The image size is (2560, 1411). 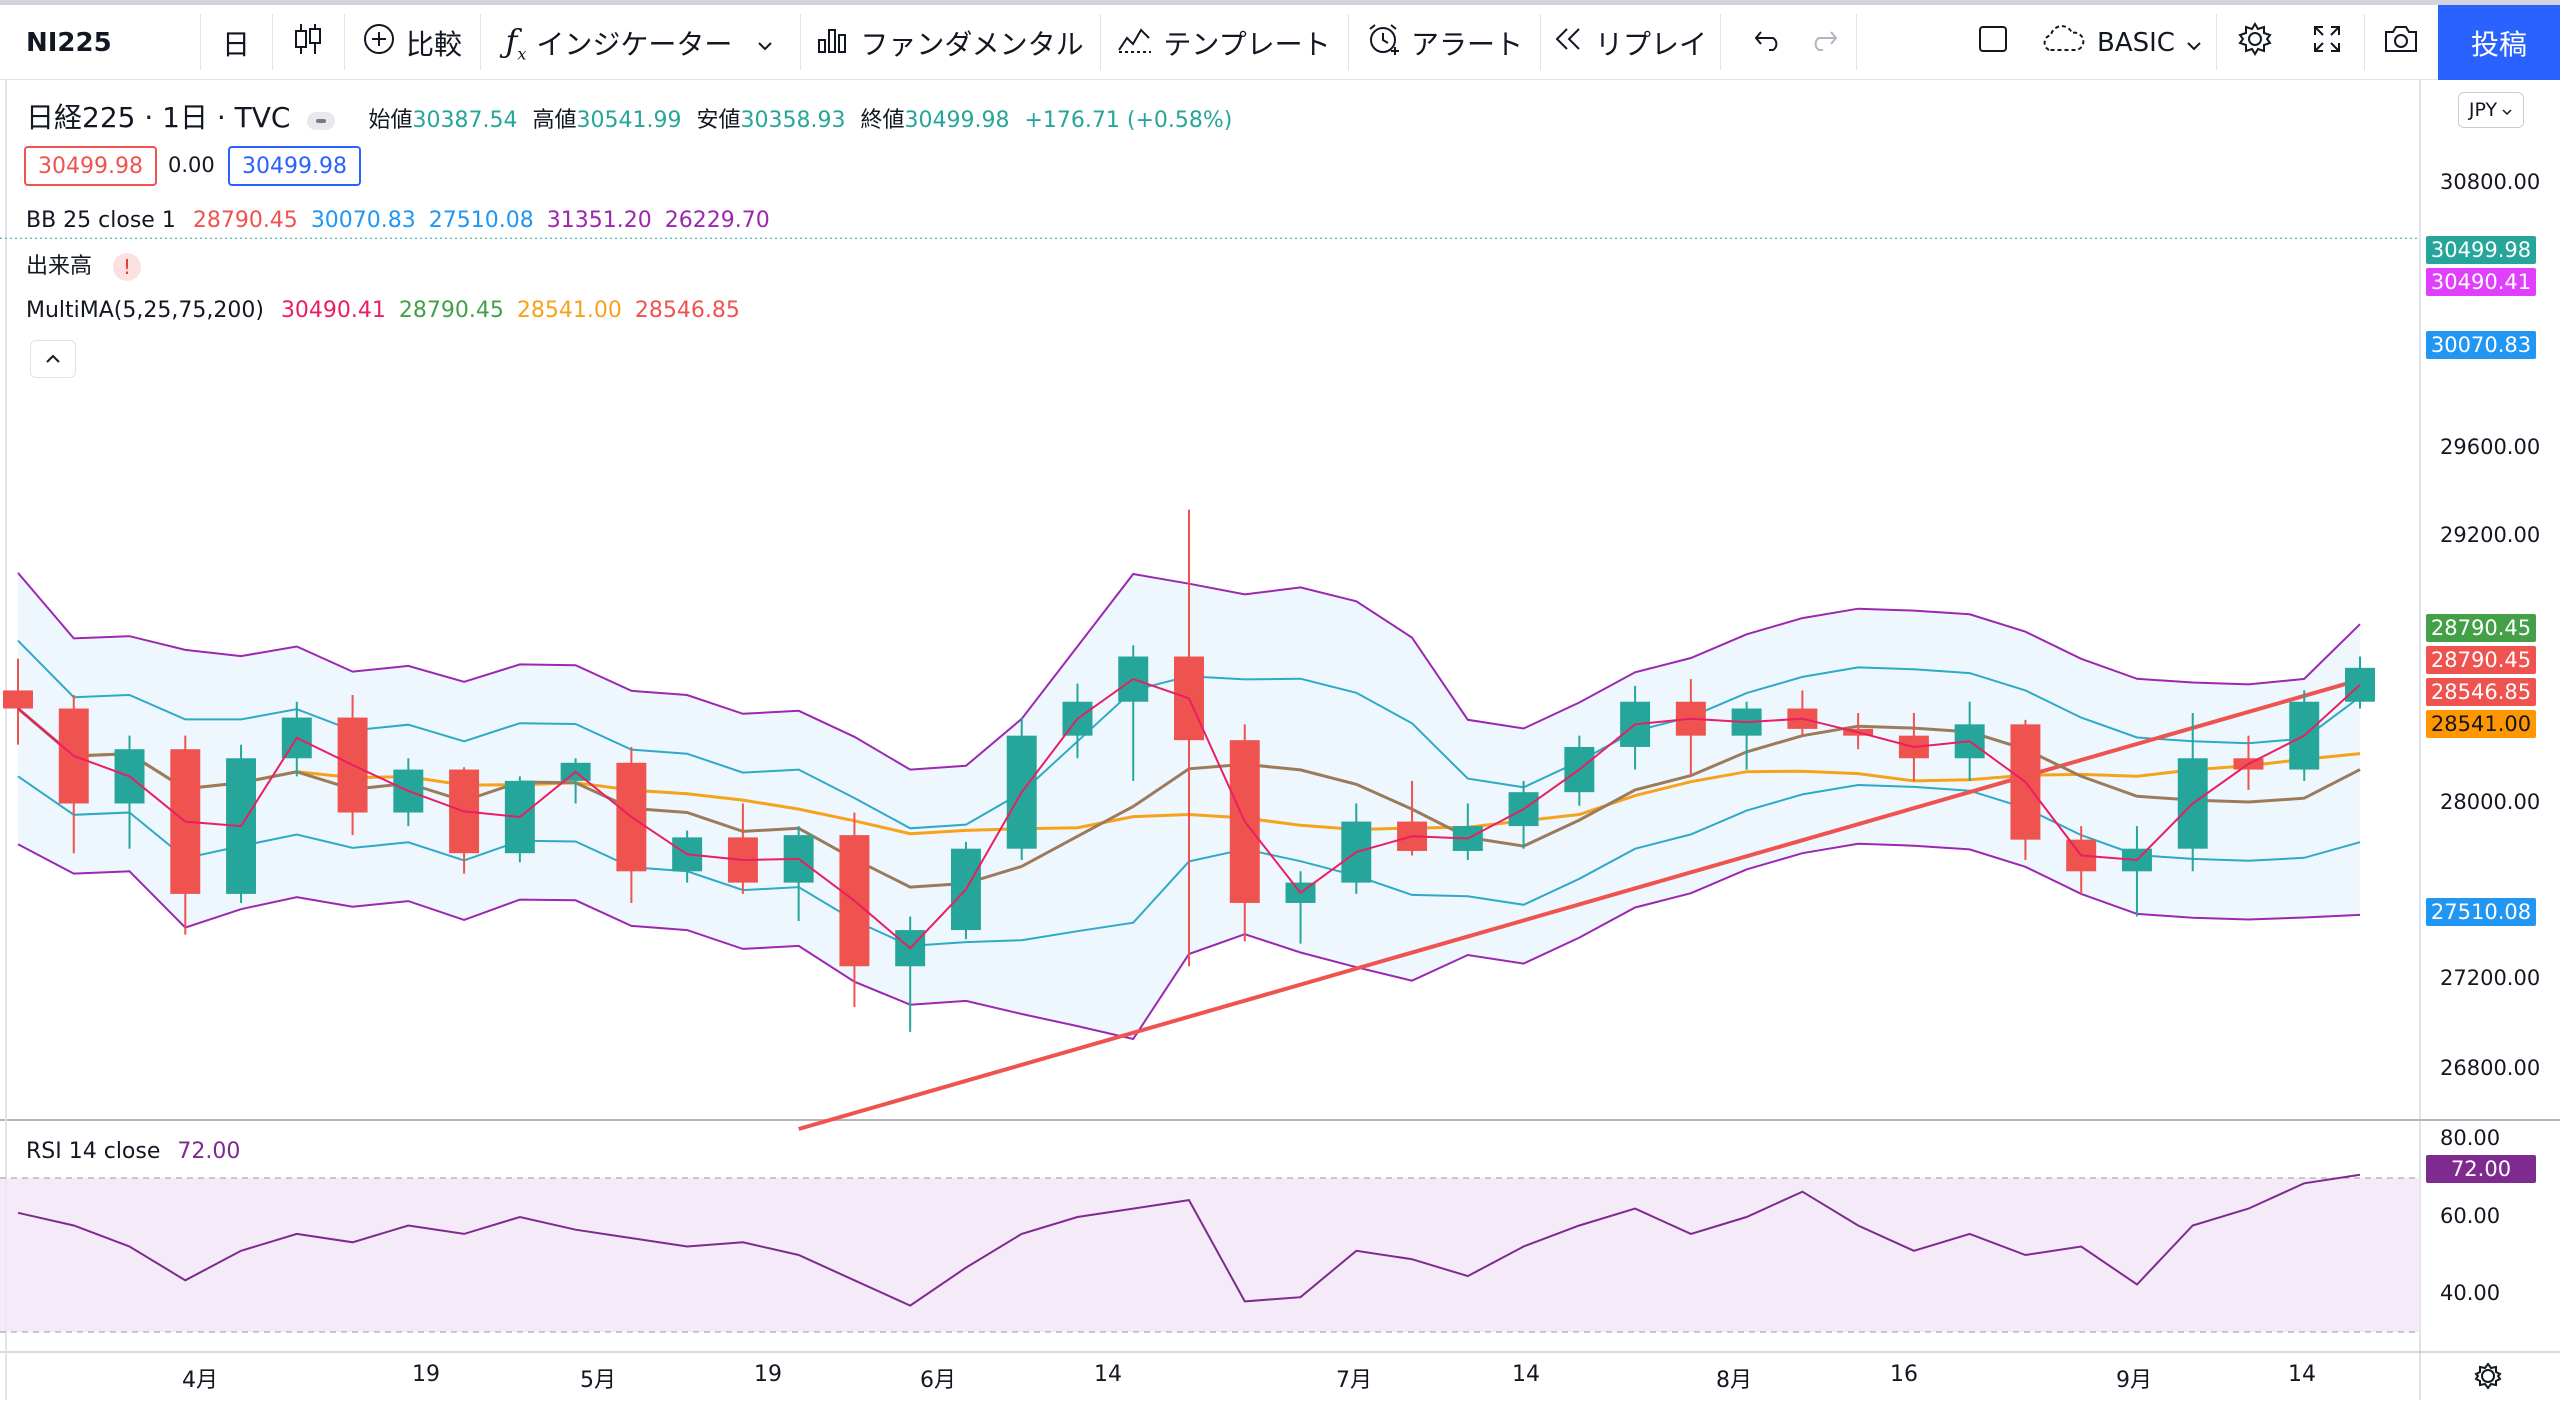 What do you see at coordinates (191, 165) in the screenshot?
I see `spread-value: 0.00` at bounding box center [191, 165].